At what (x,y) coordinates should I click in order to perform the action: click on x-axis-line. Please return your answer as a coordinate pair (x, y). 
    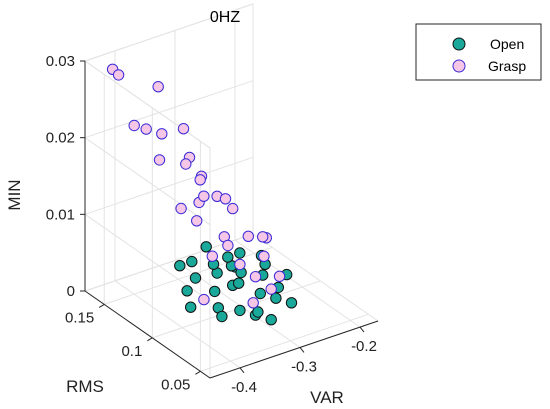
    Looking at the image, I should click on (294, 349).